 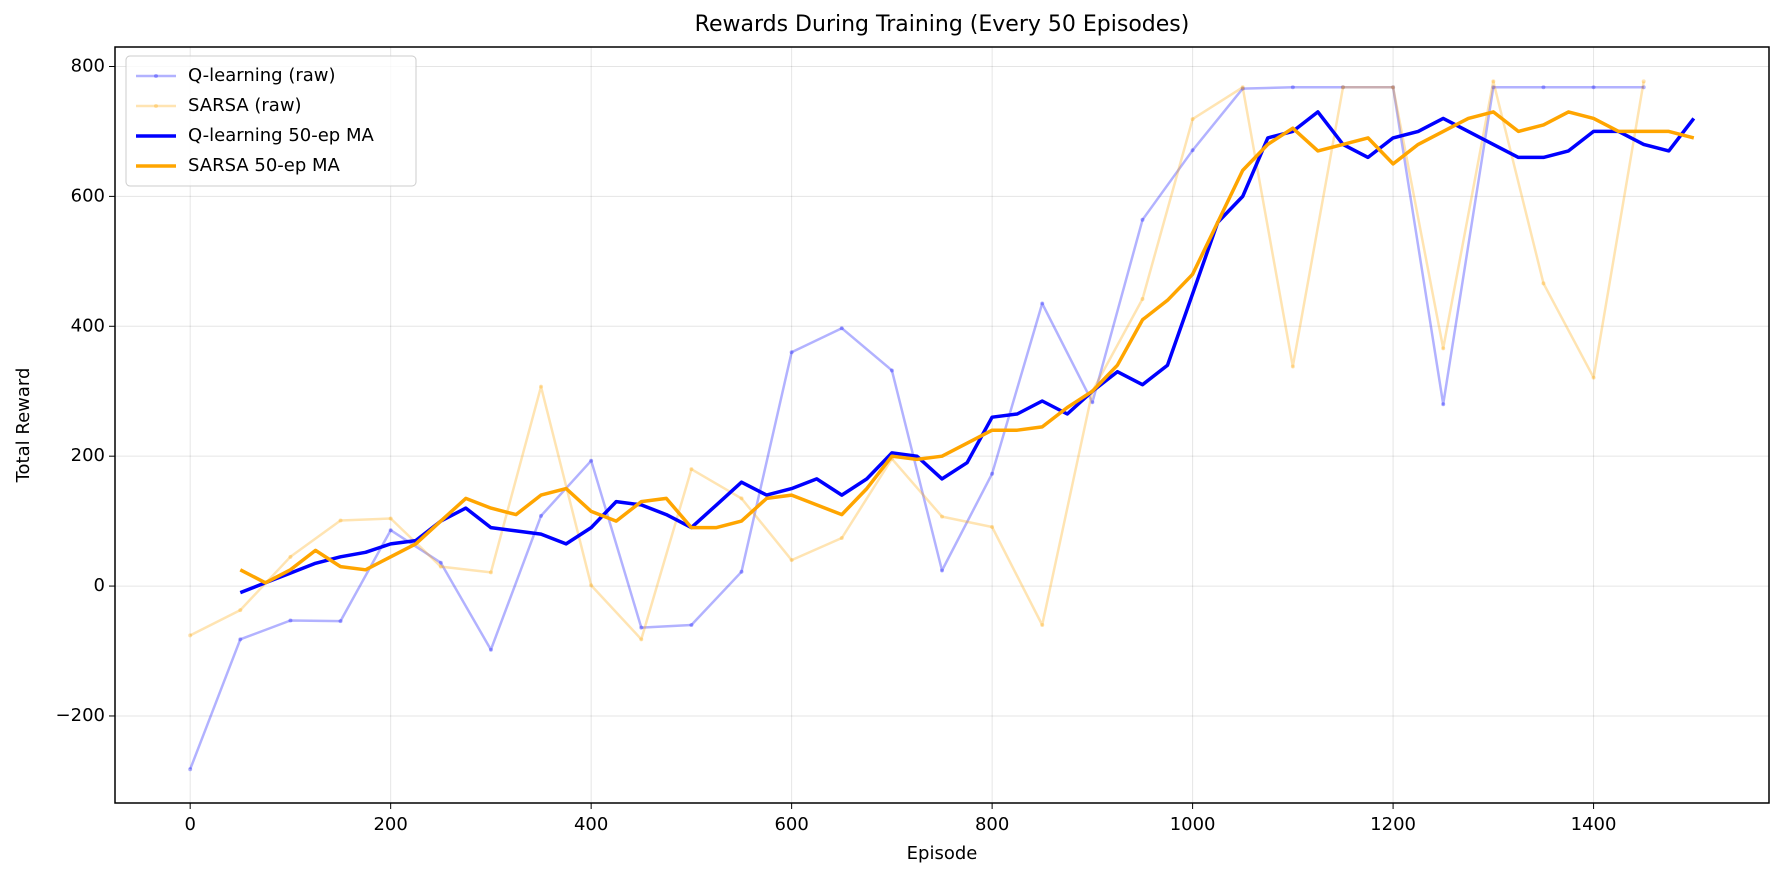 I want to click on y-tick-label: 600, so click(x=88, y=195).